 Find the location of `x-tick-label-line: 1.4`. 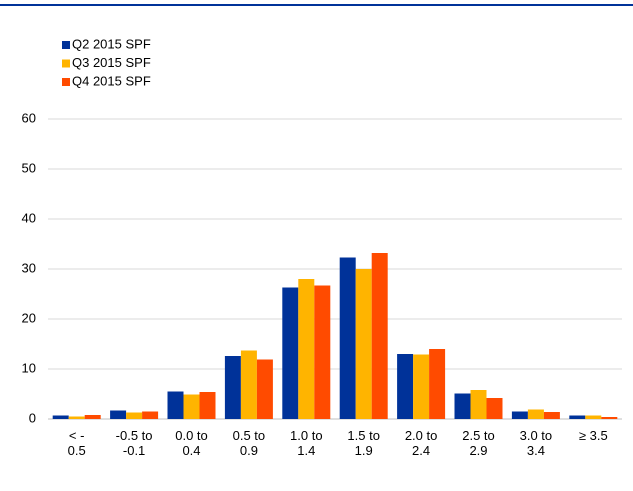

x-tick-label-line: 1.4 is located at coordinates (306, 450).